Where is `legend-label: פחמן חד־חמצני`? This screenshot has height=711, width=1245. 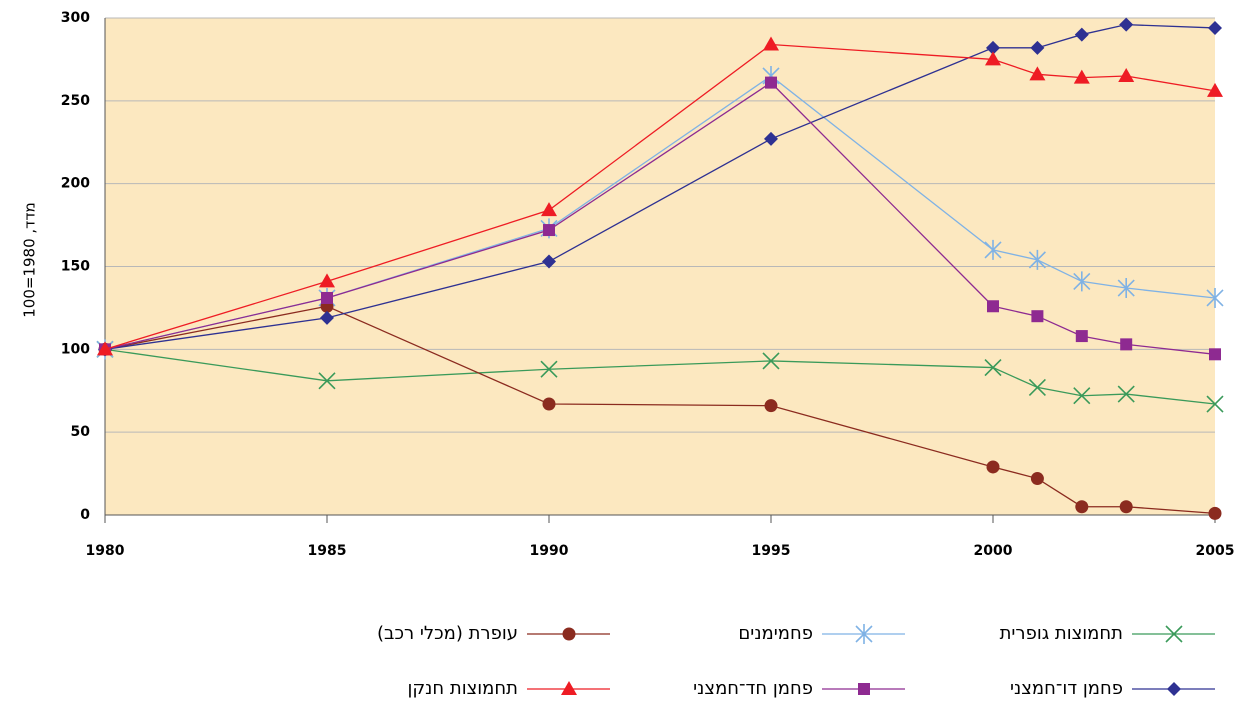 legend-label: פחמן חד־חמצני is located at coordinates (753, 688).